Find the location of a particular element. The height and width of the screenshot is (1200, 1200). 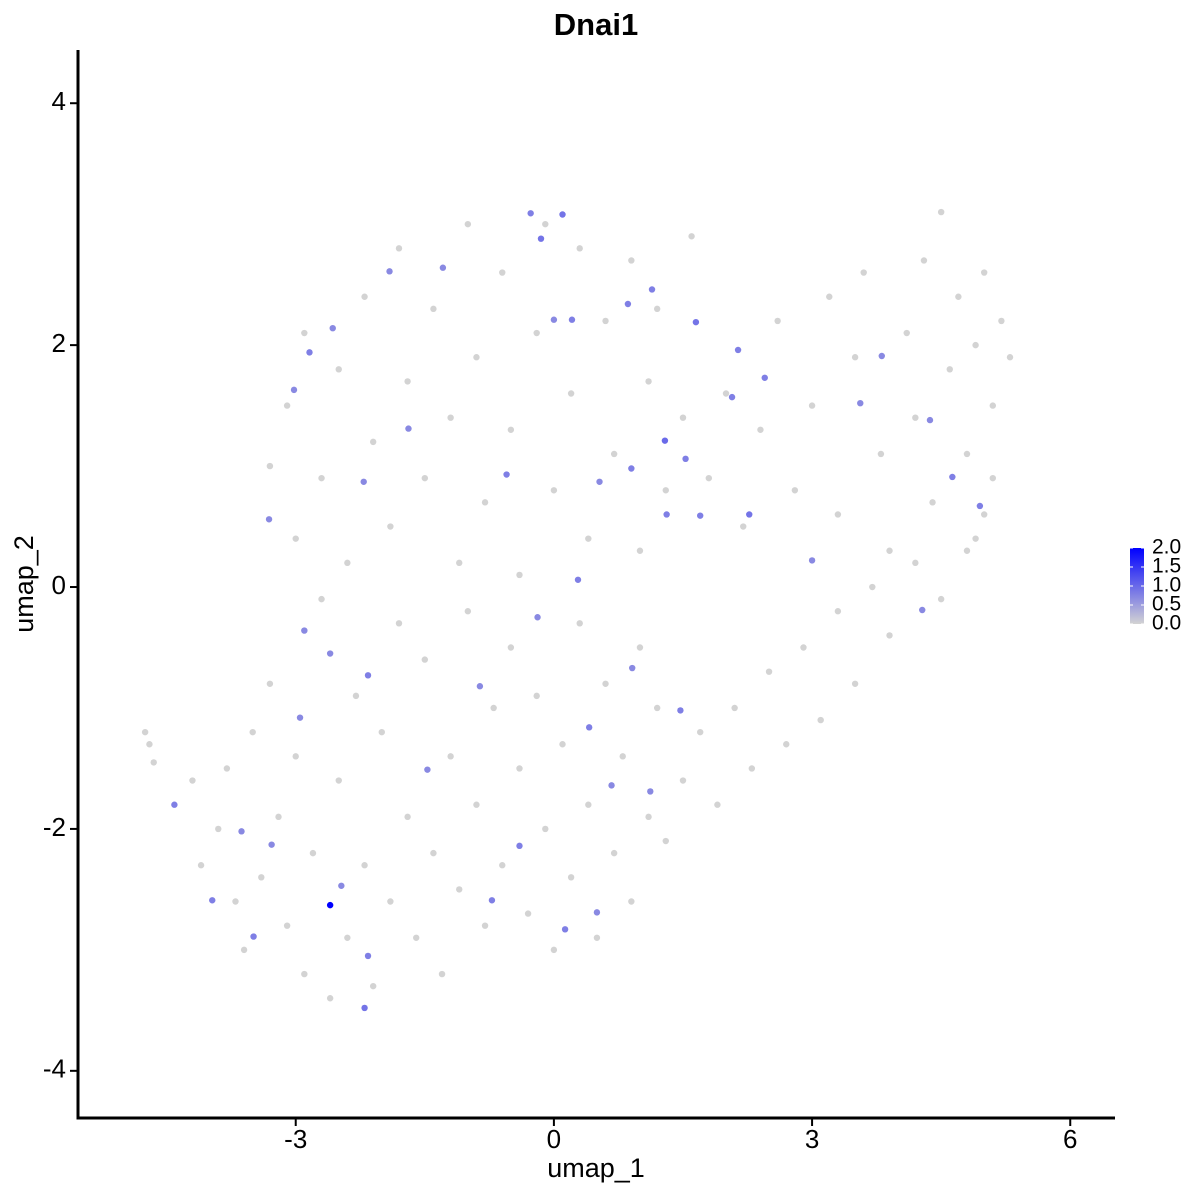

x-tick-label: 3 is located at coordinates (812, 1139).